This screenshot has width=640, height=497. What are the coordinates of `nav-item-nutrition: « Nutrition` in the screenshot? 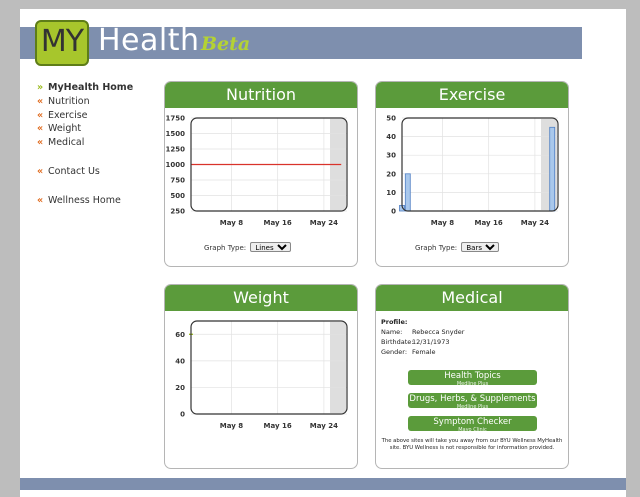 It's located at (63, 101).